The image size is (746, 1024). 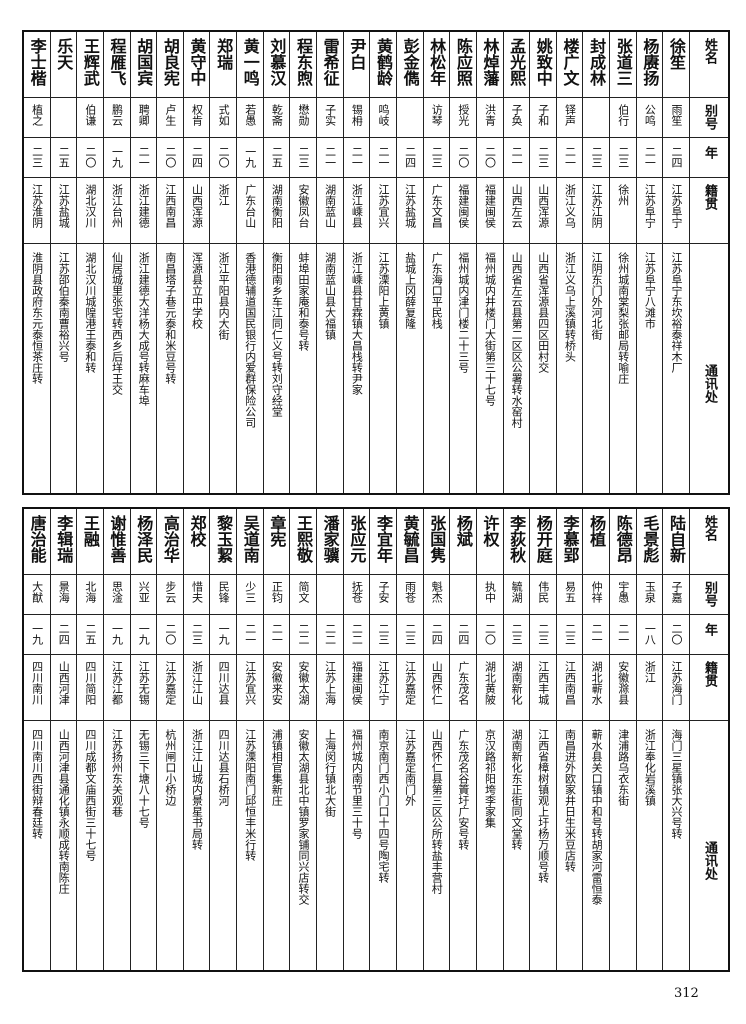 What do you see at coordinates (117, 773) in the screenshot?
I see `cell-address: 江苏扬州东关观巷` at bounding box center [117, 773].